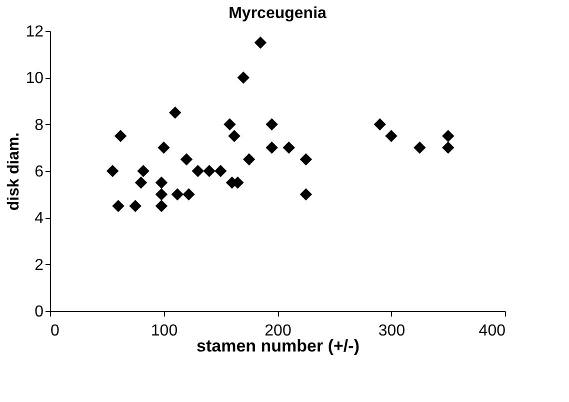 This screenshot has width=569, height=402. I want to click on y-axis-title: disk diam., so click(14, 171).